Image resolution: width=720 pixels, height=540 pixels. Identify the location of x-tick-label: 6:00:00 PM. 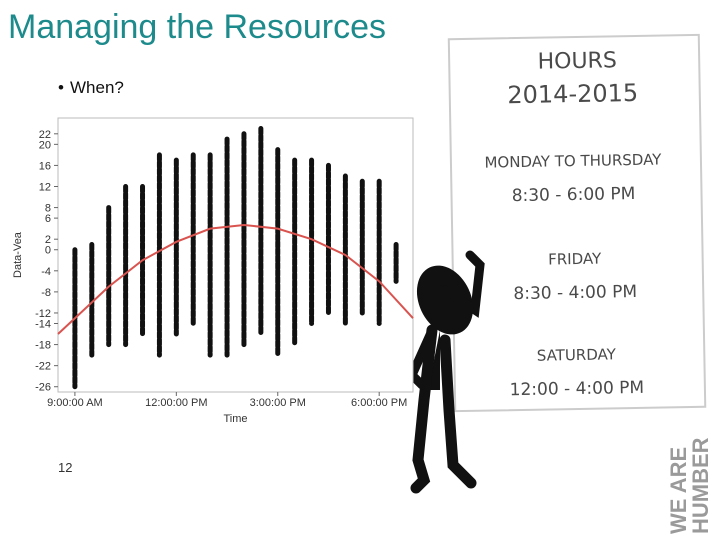
(379, 403).